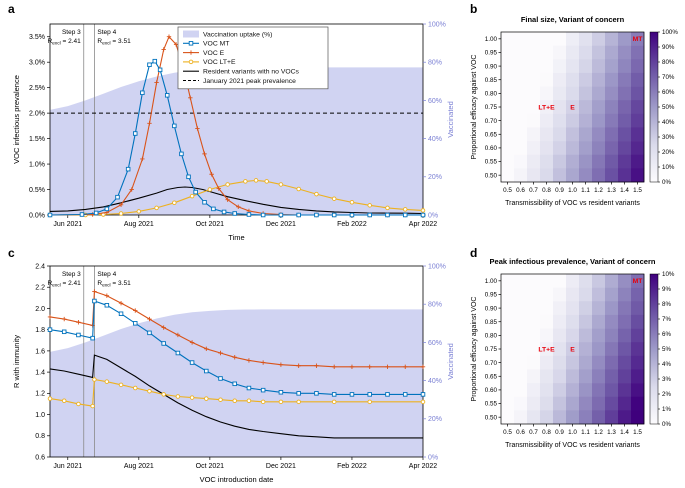  Describe the element at coordinates (668, 107) in the screenshot. I see `colorbar-ticks: 0% 10% 20% 30% 40% 50% 60% 70% 80% 90% 100%` at that location.